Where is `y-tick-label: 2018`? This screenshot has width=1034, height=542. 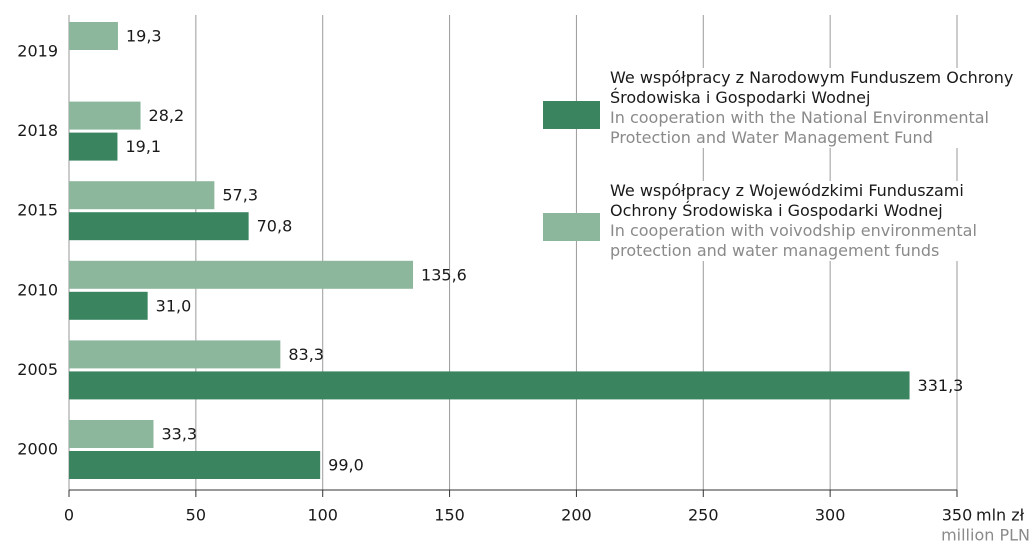
y-tick-label: 2018 is located at coordinates (37, 130).